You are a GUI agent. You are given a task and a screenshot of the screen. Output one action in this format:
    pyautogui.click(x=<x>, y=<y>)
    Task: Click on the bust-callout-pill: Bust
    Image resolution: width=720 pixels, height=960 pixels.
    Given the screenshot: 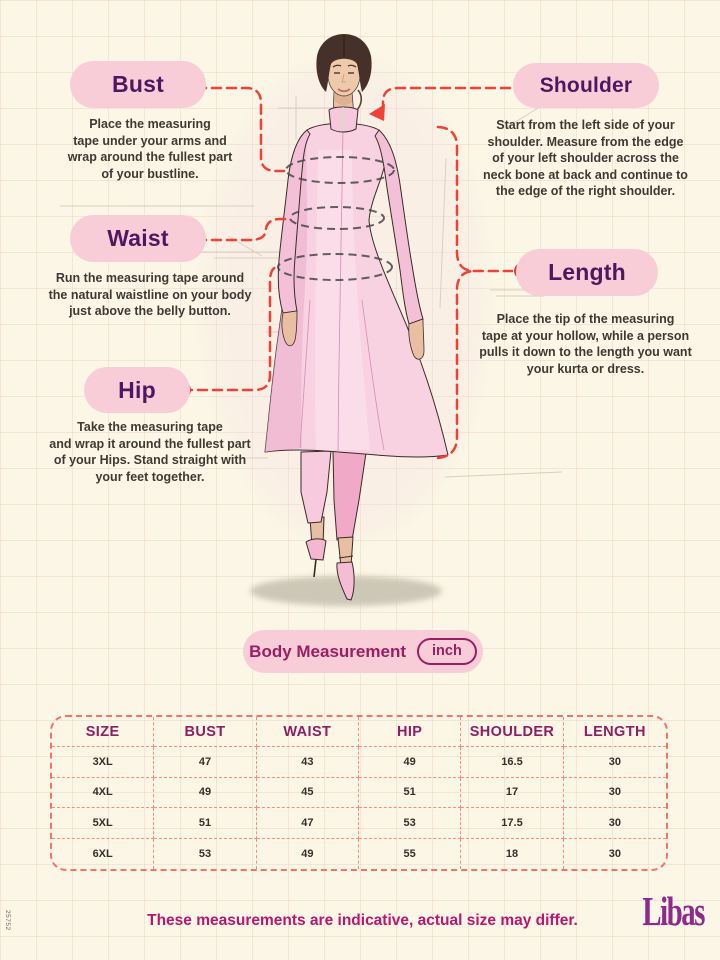 What is the action you would take?
    pyautogui.click(x=138, y=84)
    